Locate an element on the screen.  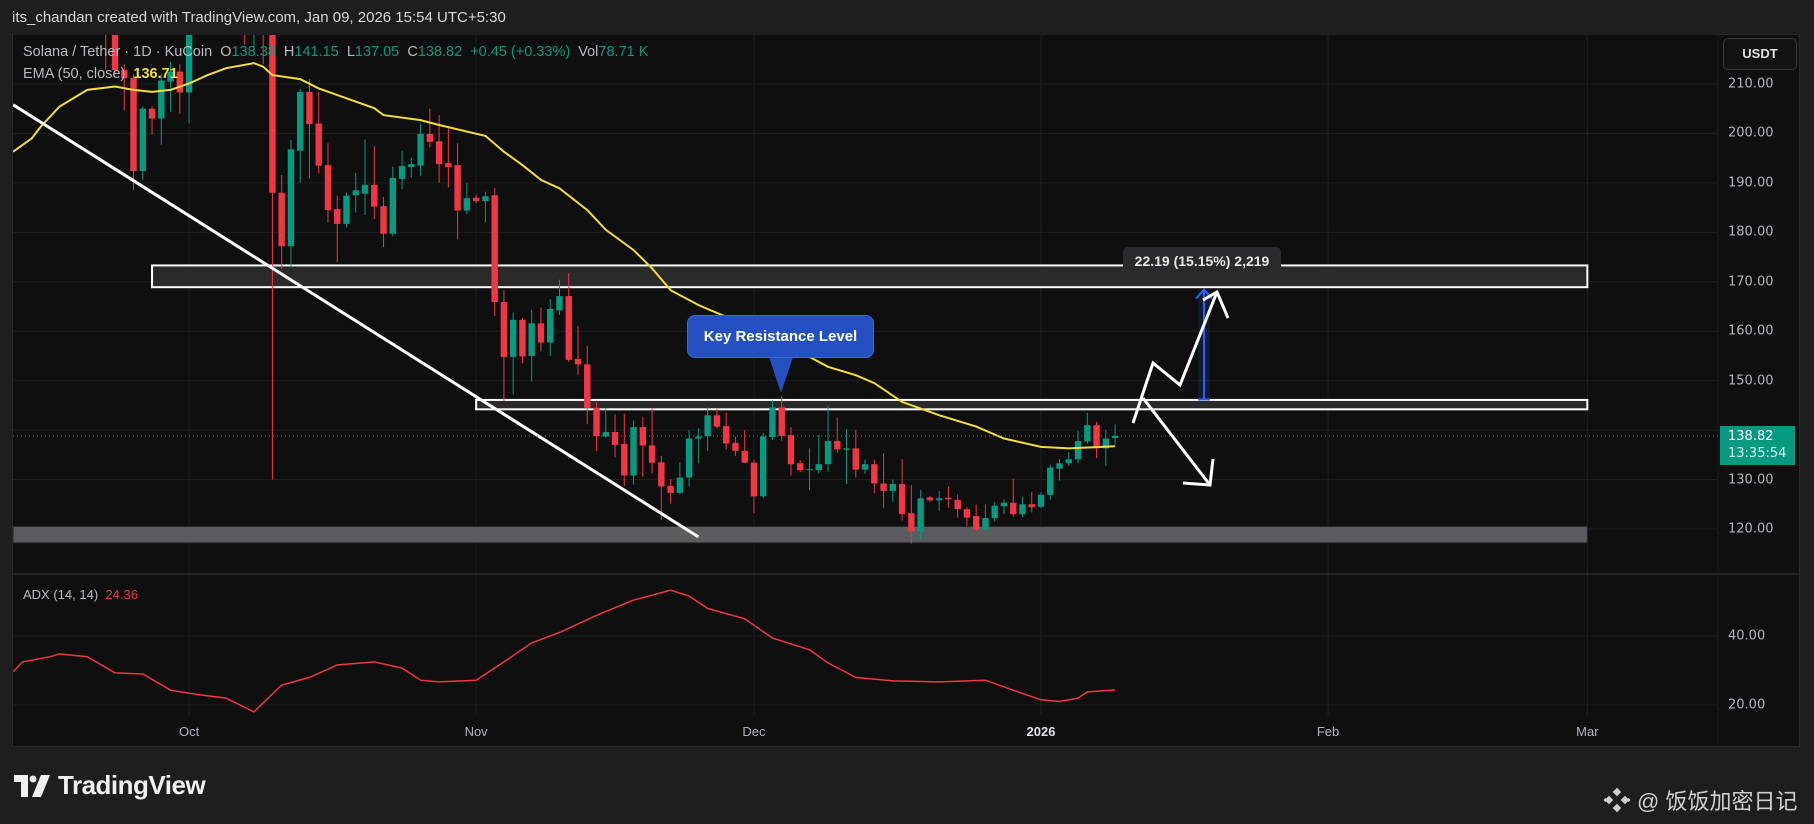
bar-countdown: 13:35:54 is located at coordinates (1757, 453).